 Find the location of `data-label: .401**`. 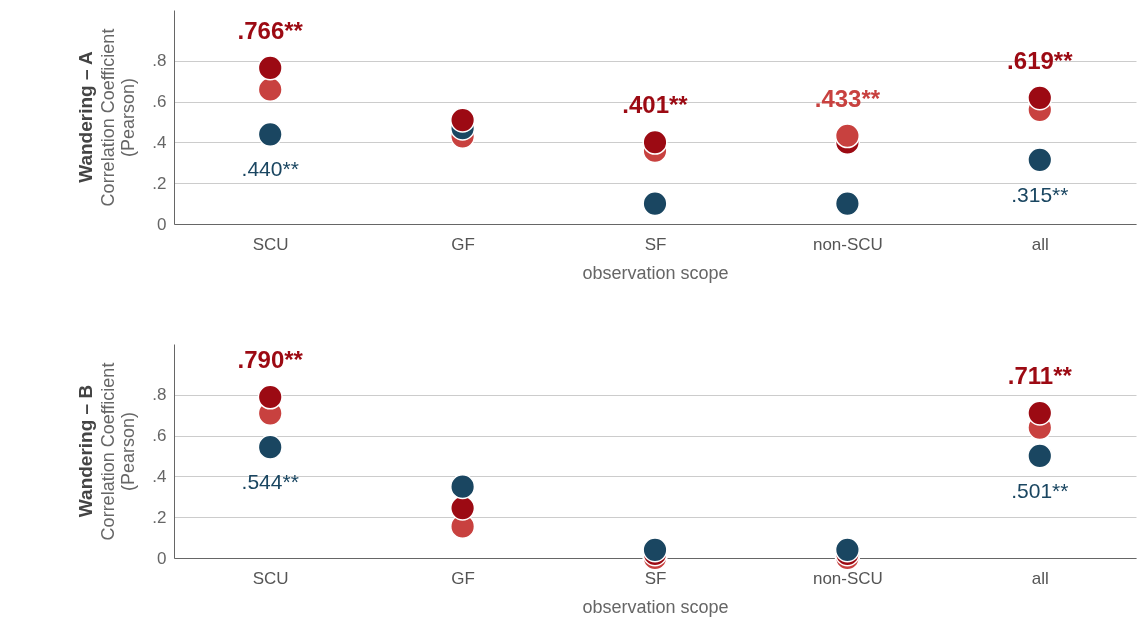

data-label: .401** is located at coordinates (655, 105).